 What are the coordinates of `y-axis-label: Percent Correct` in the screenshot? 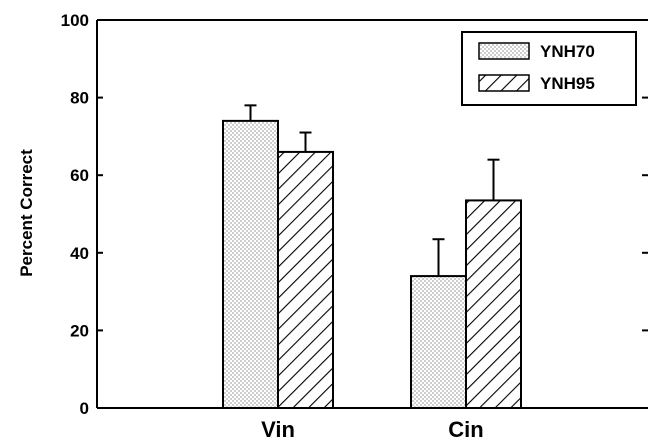 It's located at (26, 213).